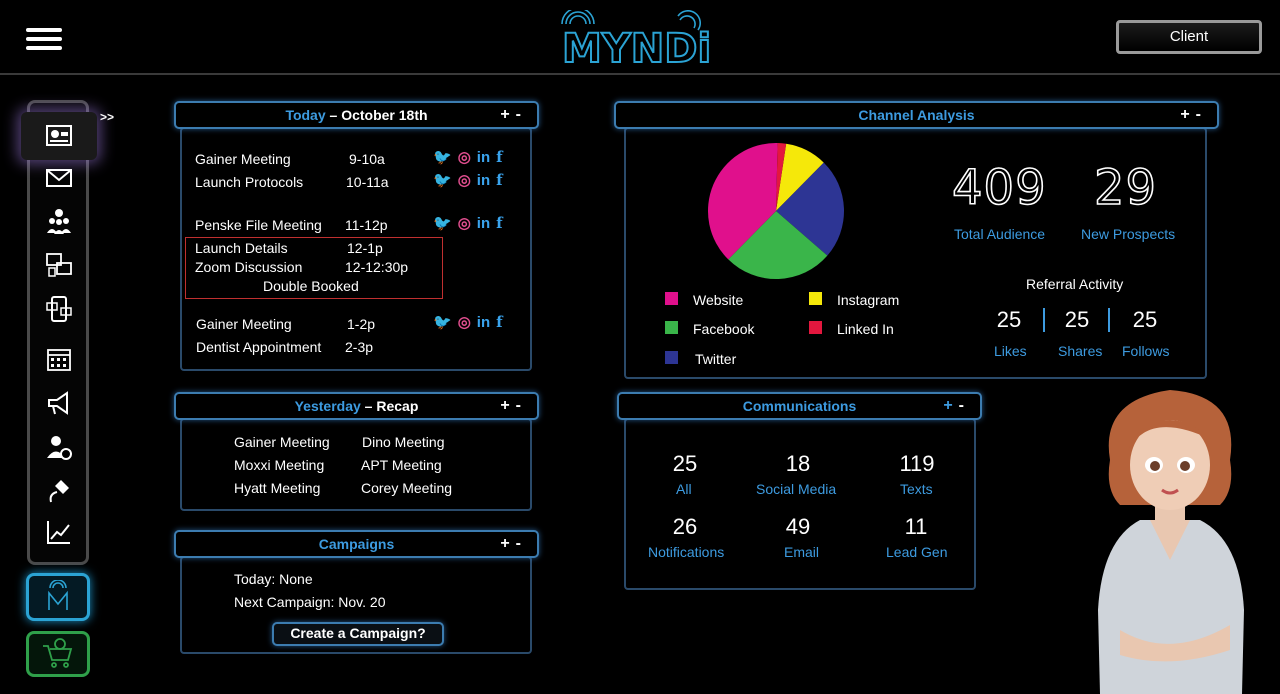 This screenshot has width=1280, height=694. Describe the element at coordinates (743, 201) in the screenshot. I see `pie-slice-website` at that location.